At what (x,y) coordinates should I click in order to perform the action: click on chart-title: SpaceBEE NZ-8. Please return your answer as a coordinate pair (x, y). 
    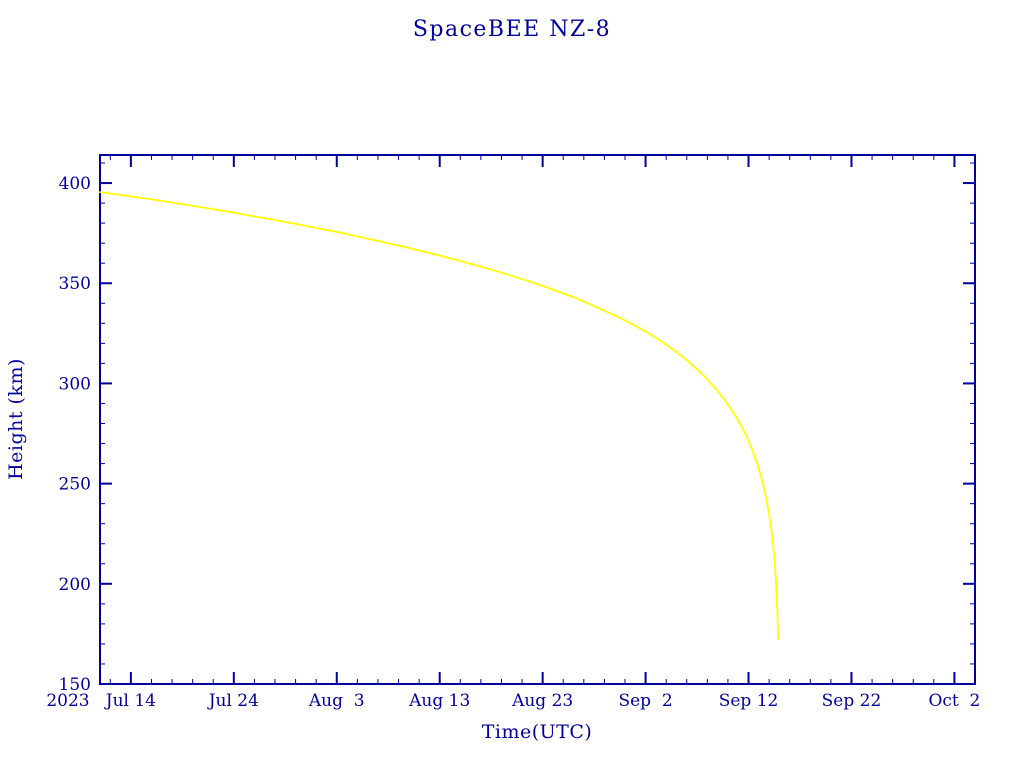
    Looking at the image, I should click on (512, 29).